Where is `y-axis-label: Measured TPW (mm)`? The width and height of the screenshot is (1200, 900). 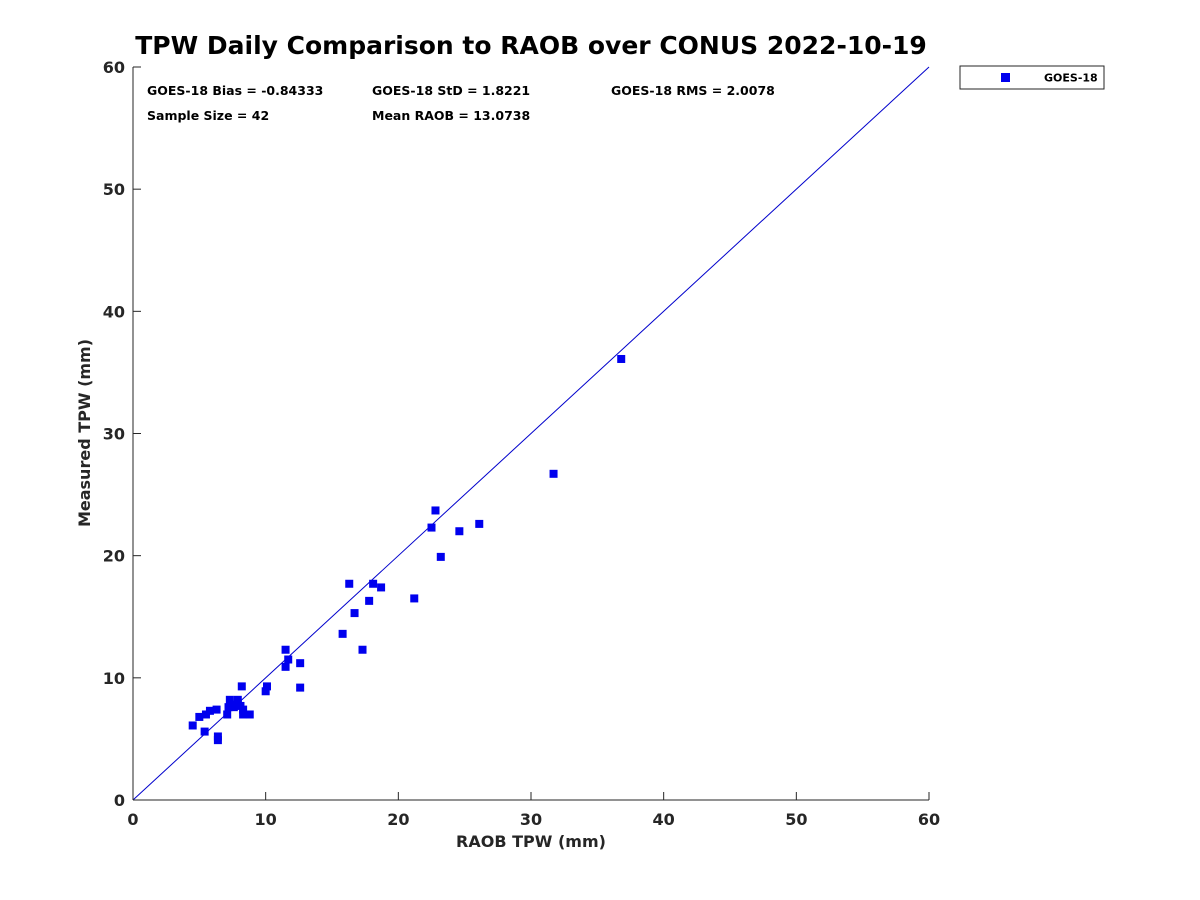 y-axis-label: Measured TPW (mm) is located at coordinates (84, 433).